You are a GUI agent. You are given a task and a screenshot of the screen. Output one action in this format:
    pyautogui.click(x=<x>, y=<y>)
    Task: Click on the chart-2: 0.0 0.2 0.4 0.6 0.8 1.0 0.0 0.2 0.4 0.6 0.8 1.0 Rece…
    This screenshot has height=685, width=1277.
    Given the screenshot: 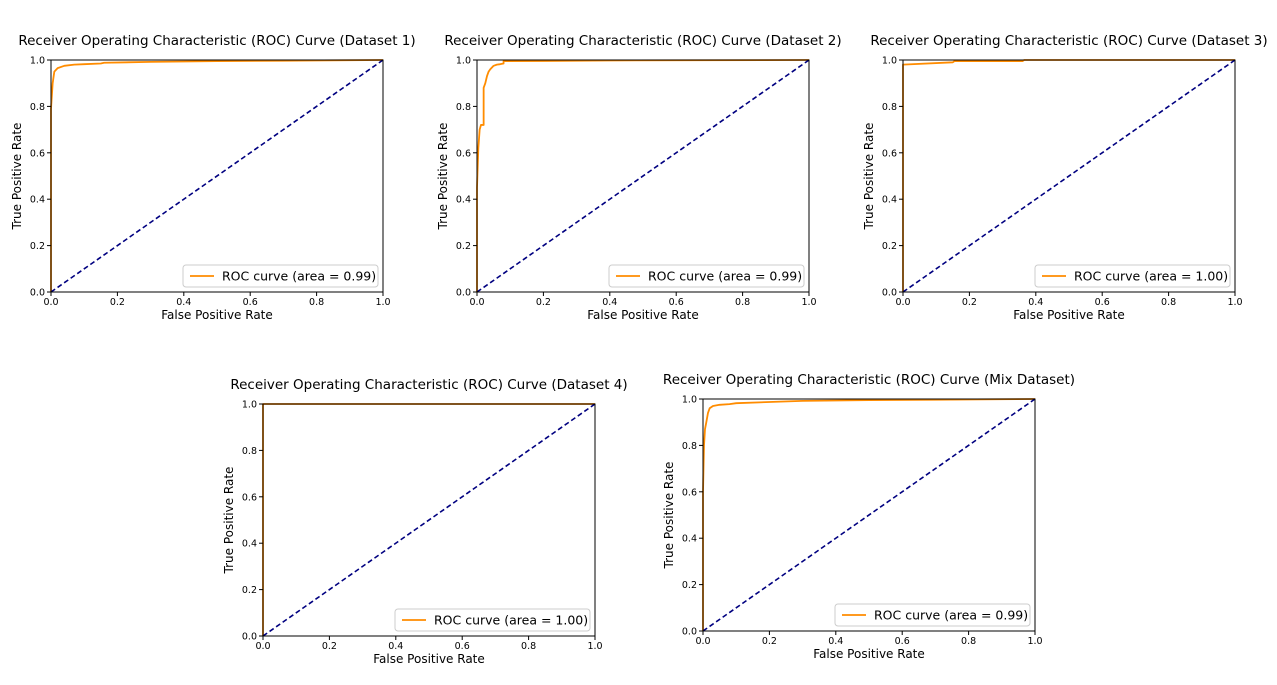 What is the action you would take?
    pyautogui.click(x=639, y=177)
    